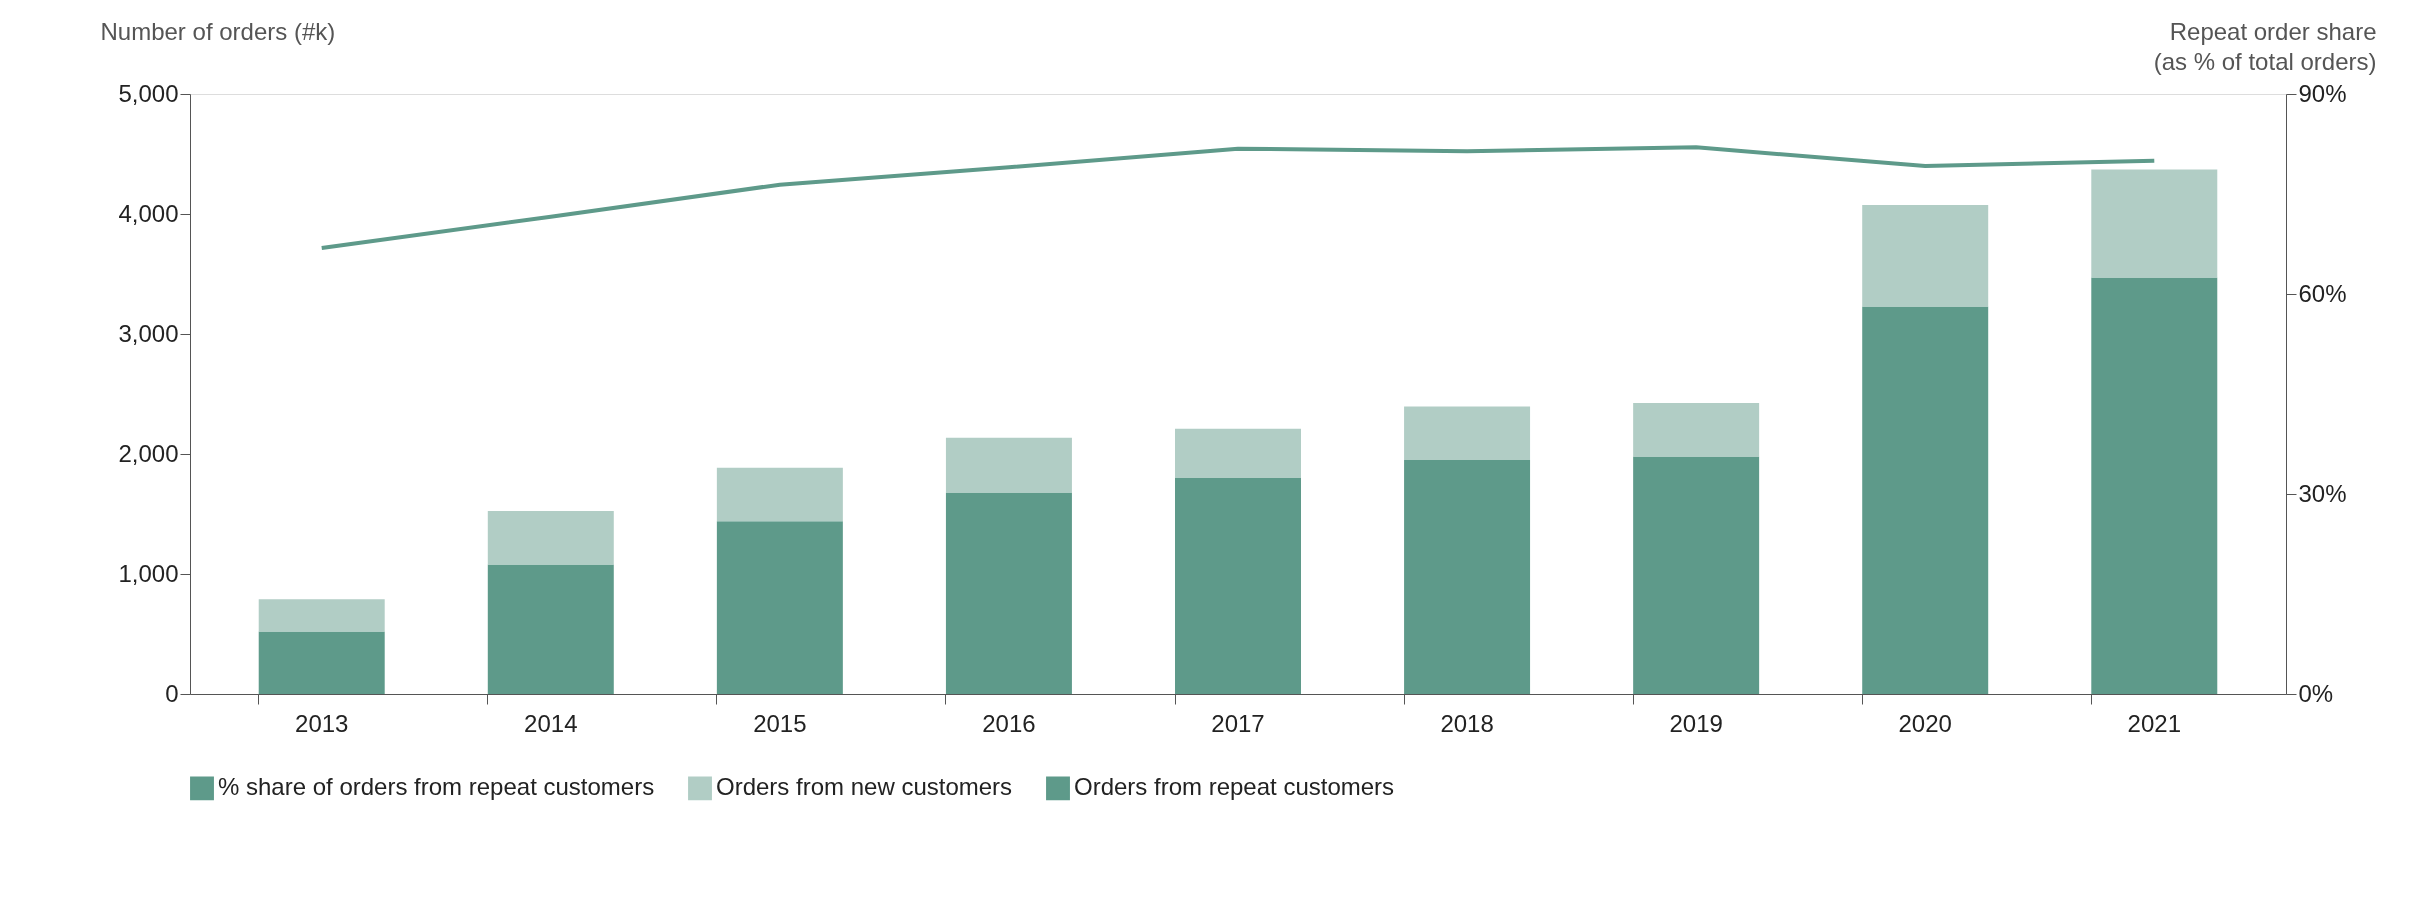 The width and height of the screenshot is (2417, 924). Describe the element at coordinates (1696, 723) in the screenshot. I see `x-tick-label: 2019` at that location.